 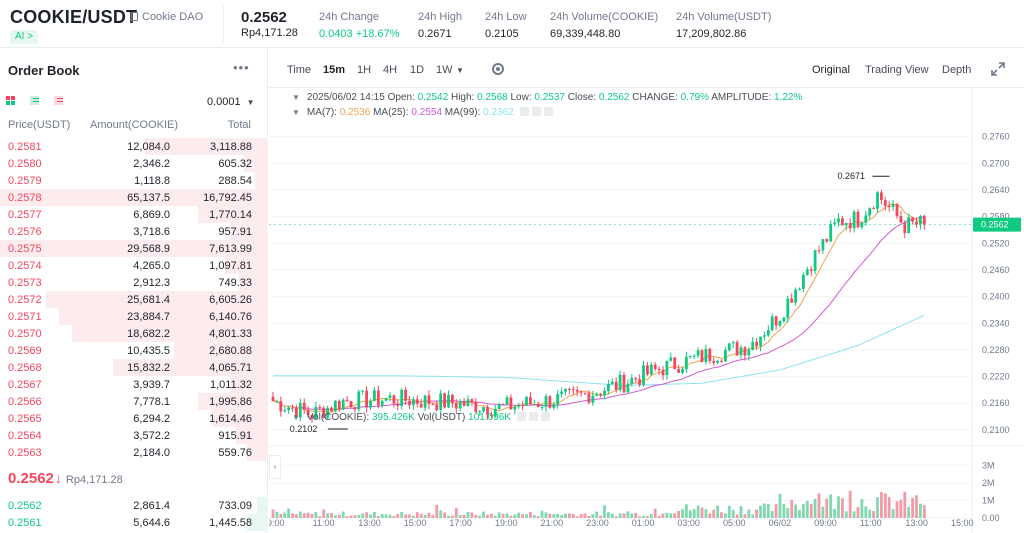 I want to click on ask-row: 0.2573 2,912.3 749.33, so click(x=134, y=282).